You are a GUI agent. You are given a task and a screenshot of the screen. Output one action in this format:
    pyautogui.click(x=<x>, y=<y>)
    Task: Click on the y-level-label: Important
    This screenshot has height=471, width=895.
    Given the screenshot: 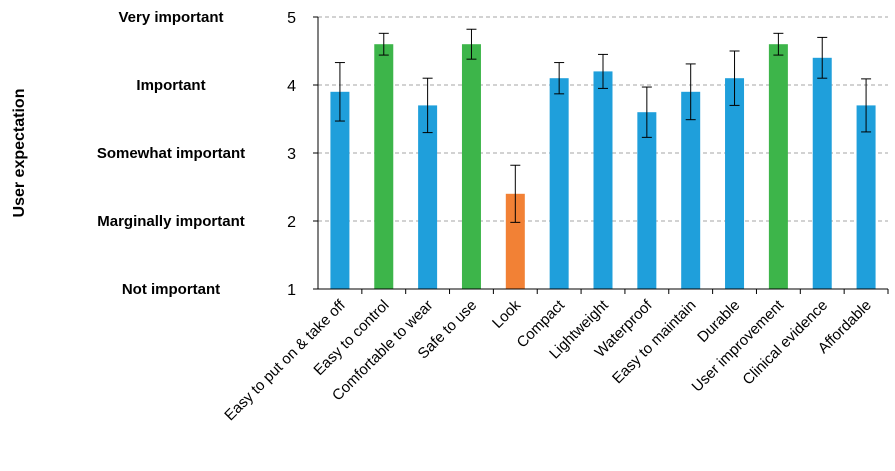 What is the action you would take?
    pyautogui.click(x=170, y=85)
    